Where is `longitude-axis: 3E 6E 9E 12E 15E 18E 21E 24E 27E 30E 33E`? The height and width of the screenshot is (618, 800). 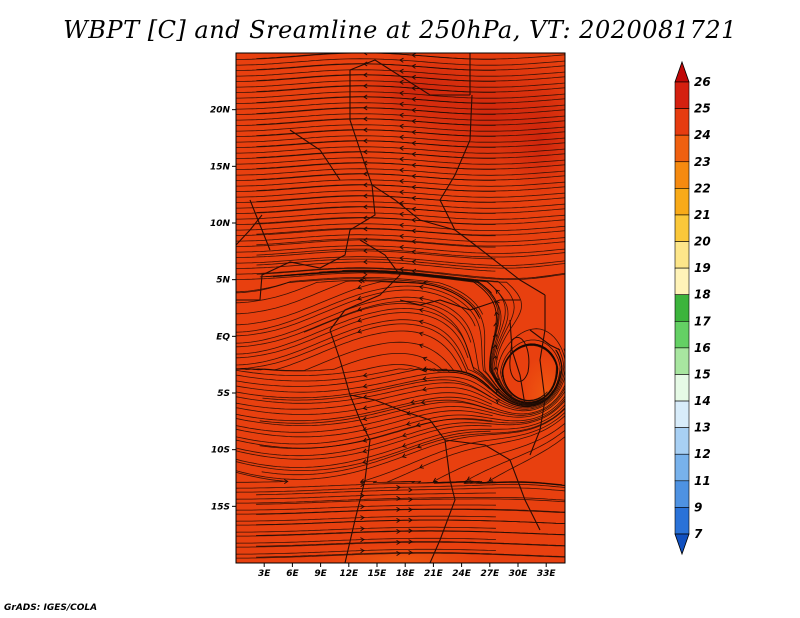 longitude-axis: 3E 6E 9E 12E 15E 18E 21E 24E 27E 30E 33E is located at coordinates (407, 571).